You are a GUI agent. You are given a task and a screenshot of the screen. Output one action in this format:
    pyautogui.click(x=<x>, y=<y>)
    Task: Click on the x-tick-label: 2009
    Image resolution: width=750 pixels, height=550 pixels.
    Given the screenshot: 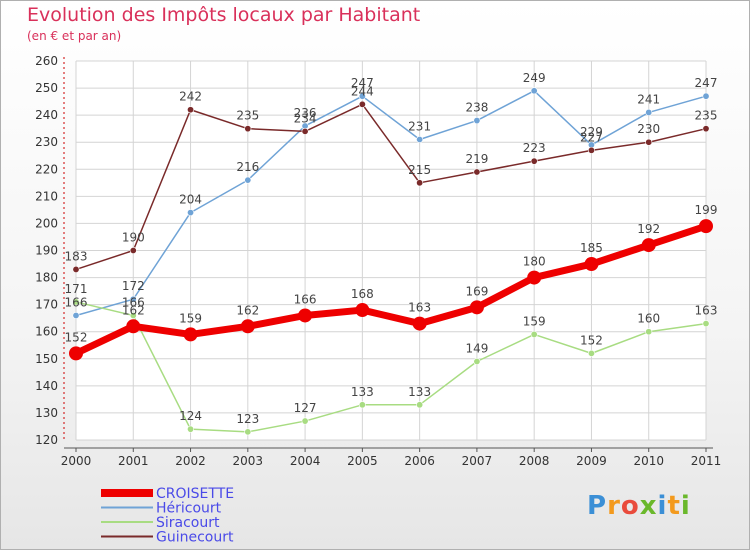 What is the action you would take?
    pyautogui.click(x=591, y=461)
    